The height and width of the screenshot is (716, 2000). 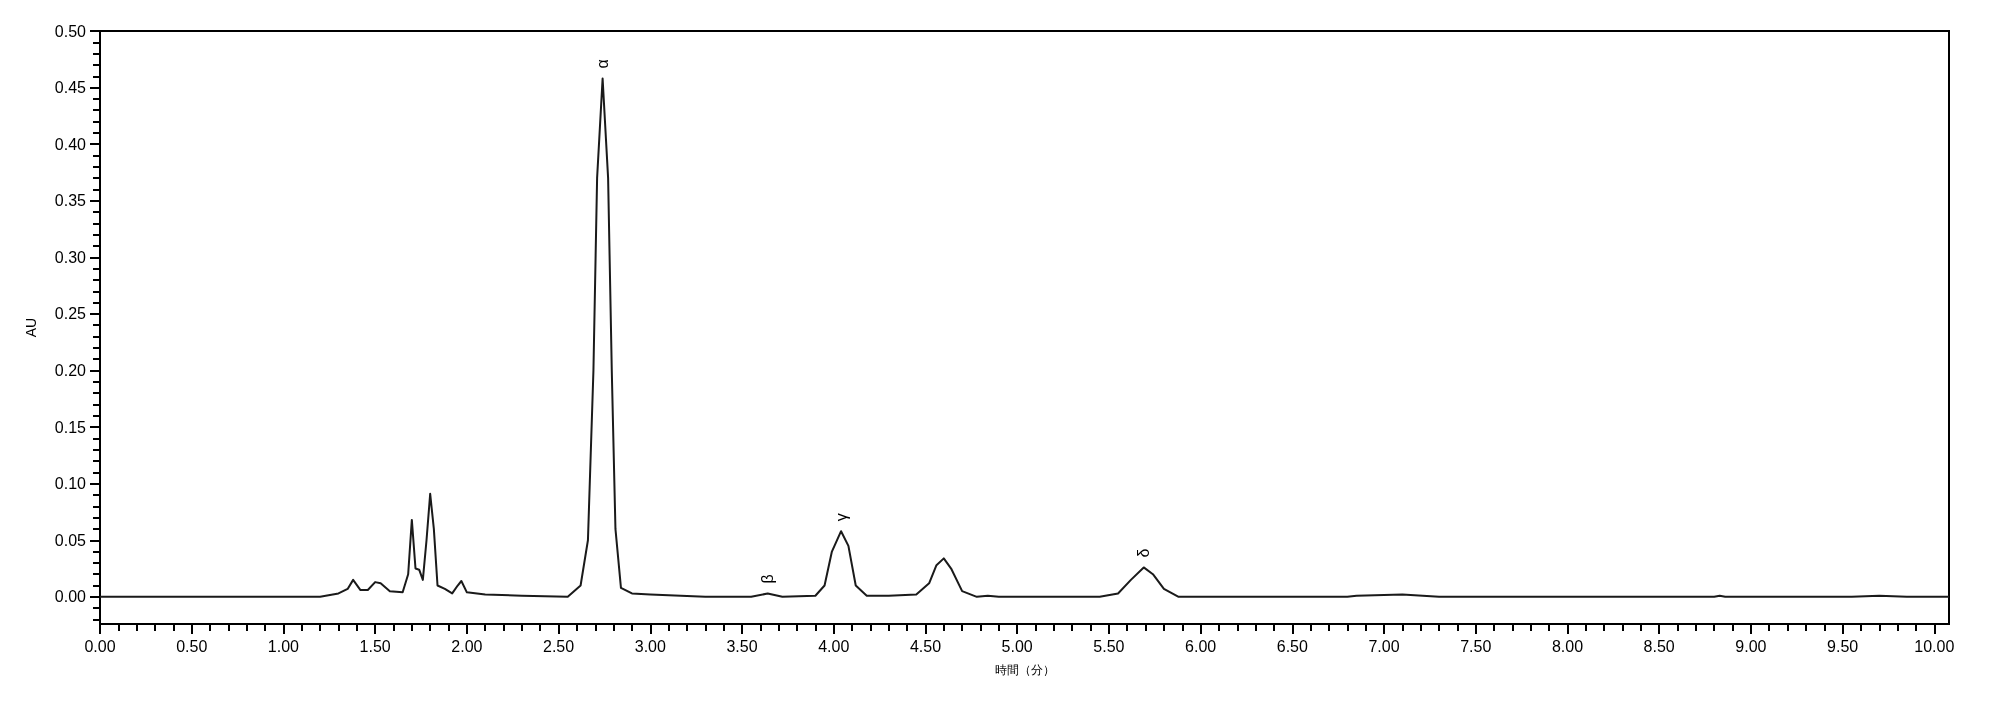 I want to click on annotation: δ, so click(x=1144, y=553).